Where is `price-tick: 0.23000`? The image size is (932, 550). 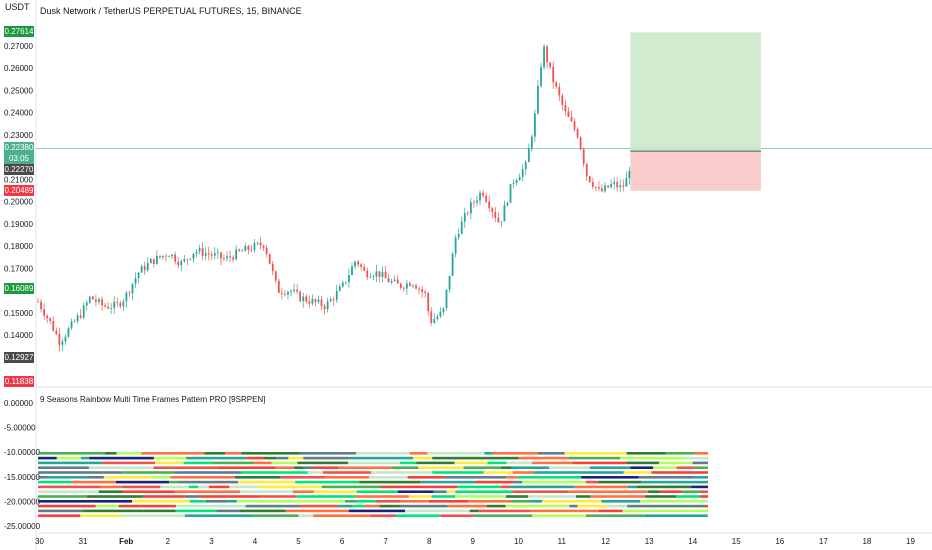
price-tick: 0.23000 is located at coordinates (18, 135).